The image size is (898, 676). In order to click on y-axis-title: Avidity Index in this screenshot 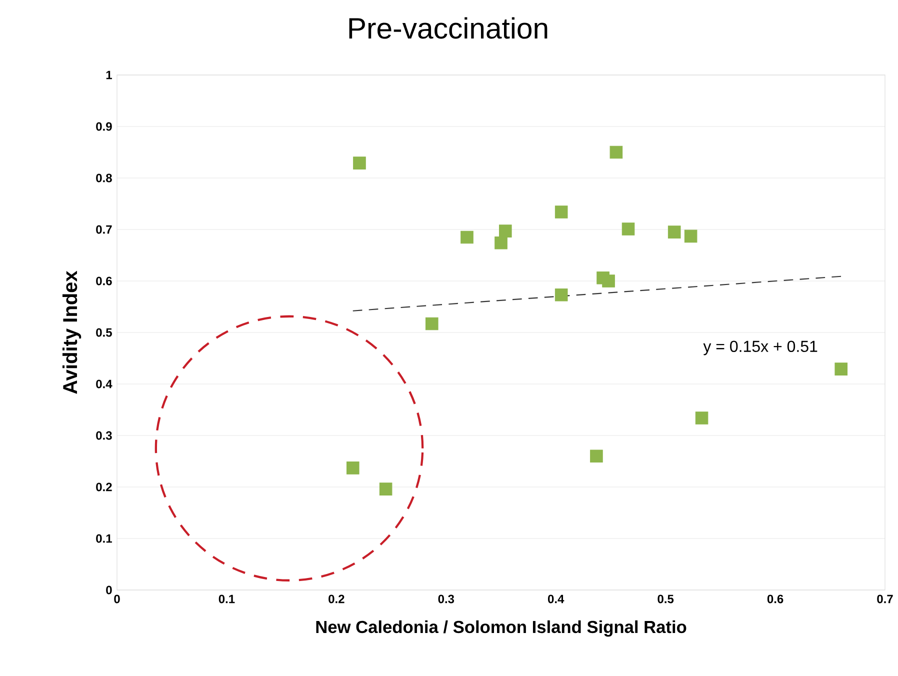, I will do `click(72, 332)`.